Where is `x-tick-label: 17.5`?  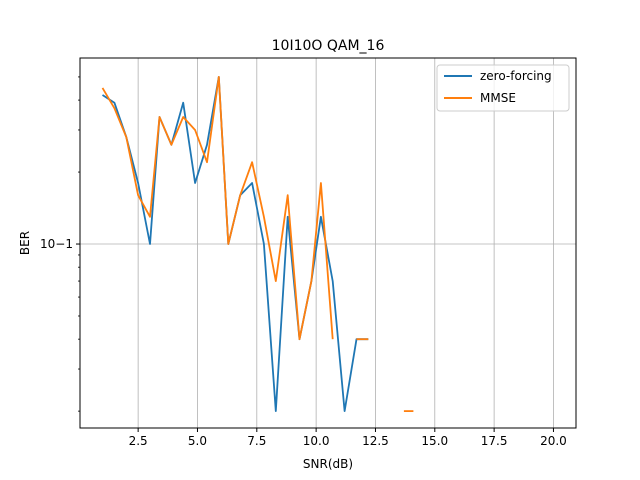
x-tick-label: 17.5 is located at coordinates (494, 441).